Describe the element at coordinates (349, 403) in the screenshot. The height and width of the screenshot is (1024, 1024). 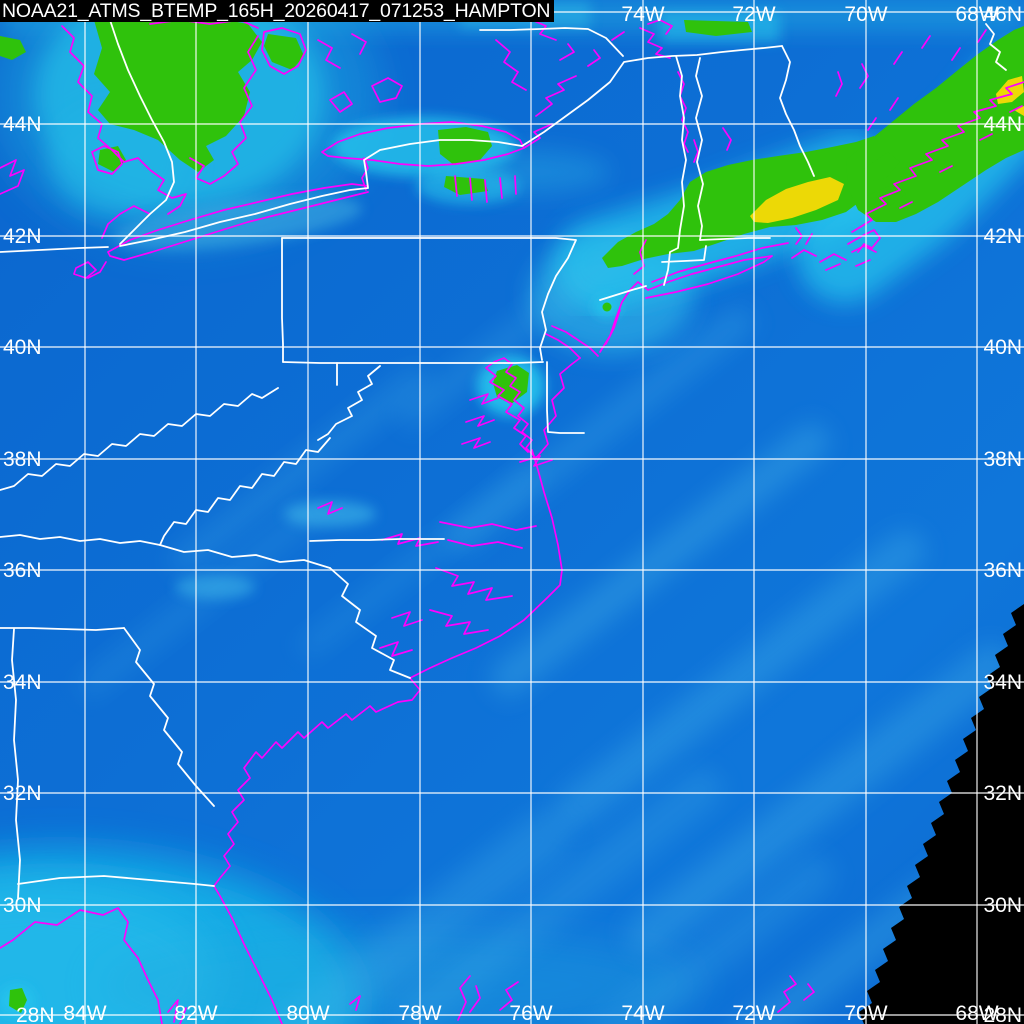
I see `border-potomac` at that location.